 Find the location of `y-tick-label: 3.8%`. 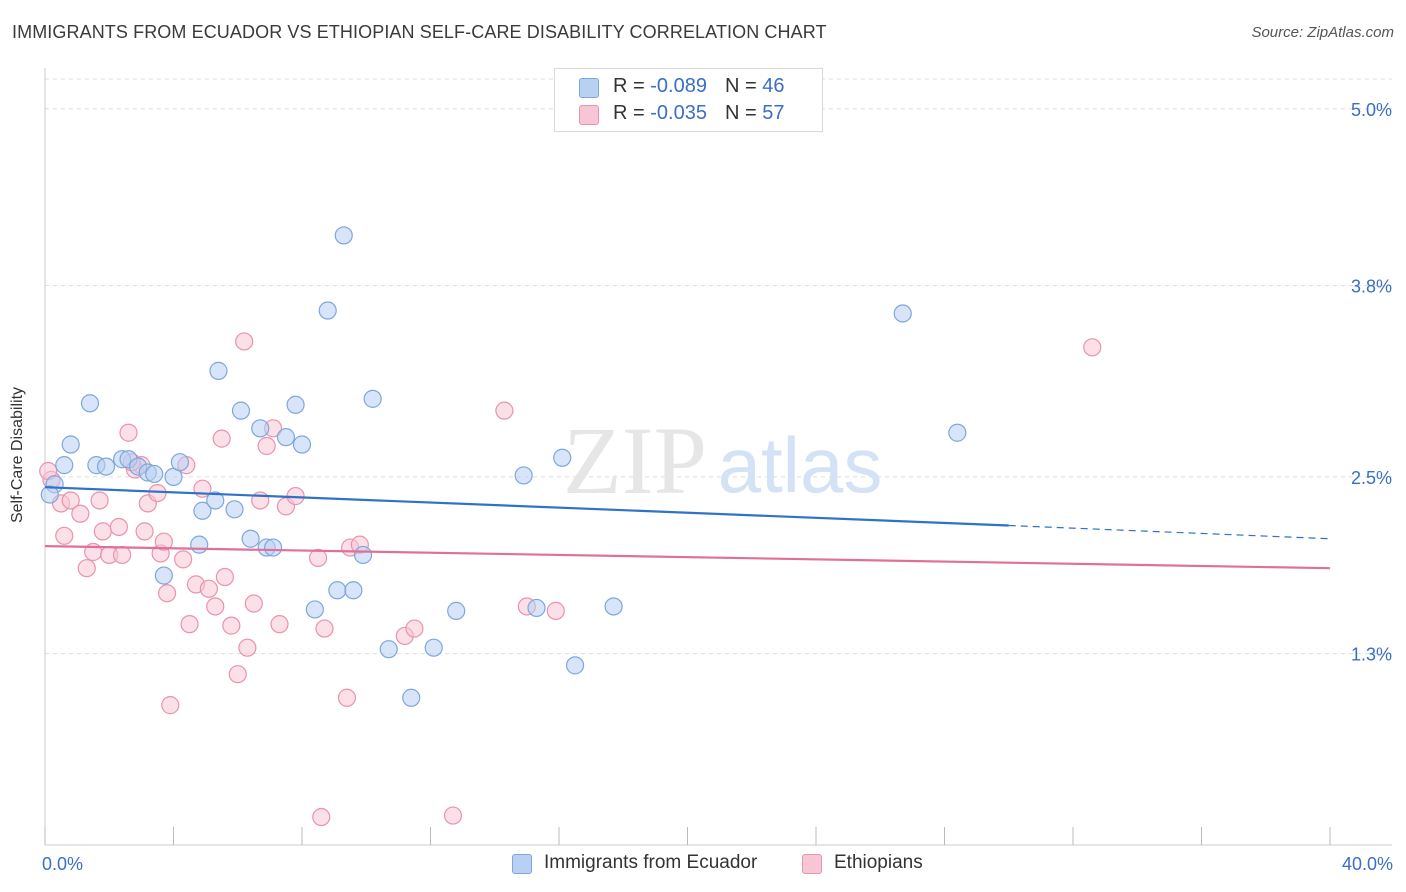

y-tick-label: 3.8% is located at coordinates (1371, 286).